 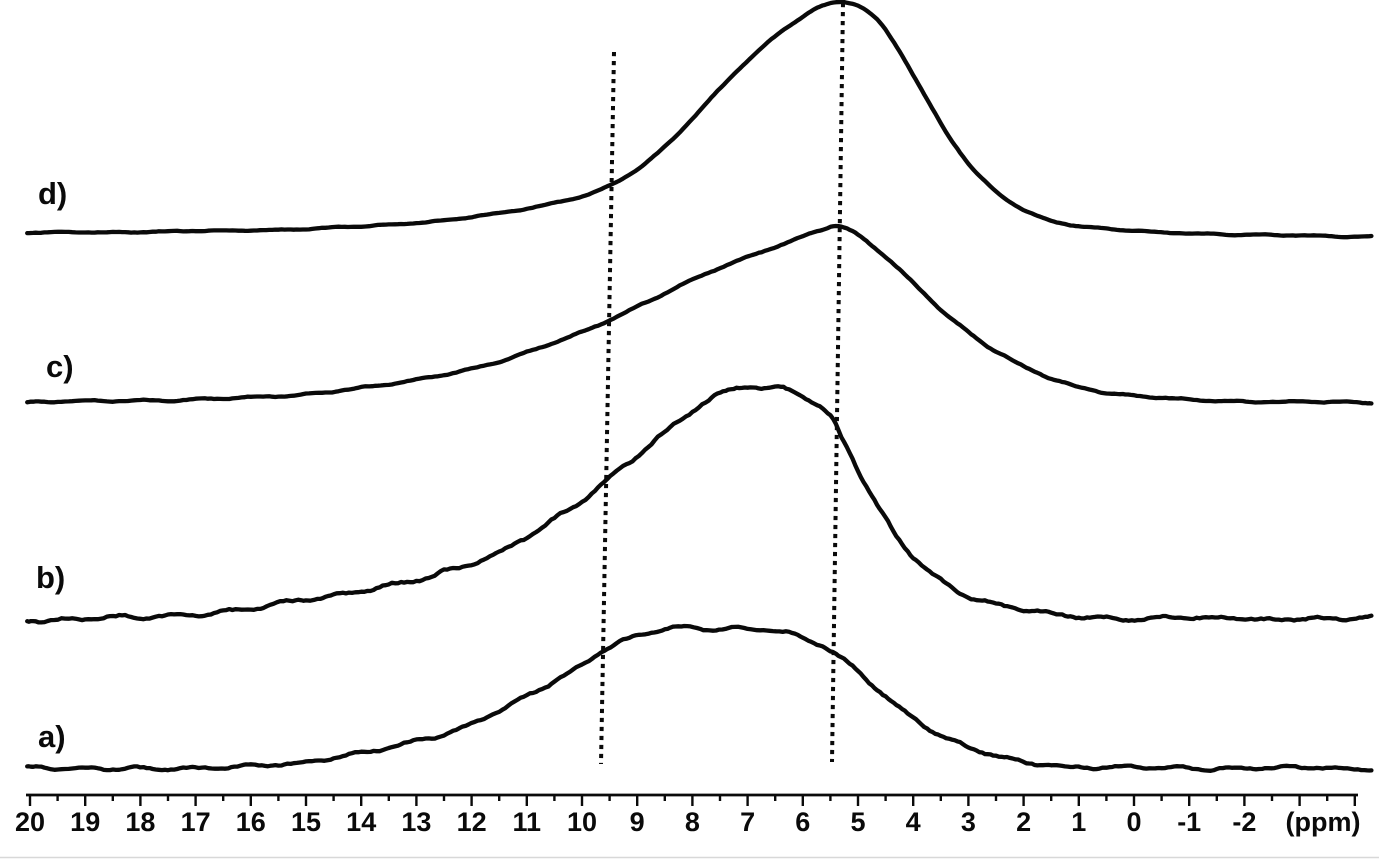 What do you see at coordinates (306, 822) in the screenshot?
I see `x-tick-label: 15` at bounding box center [306, 822].